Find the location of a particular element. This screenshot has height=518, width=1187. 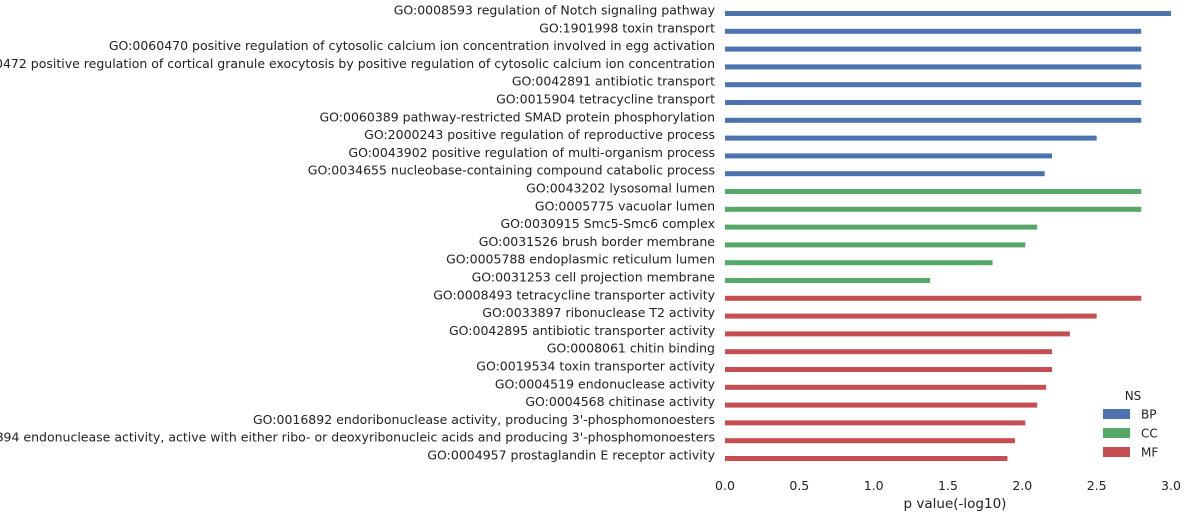

category-label-18: GO:0033897 ribonuclease T2 activity is located at coordinates (598, 312).